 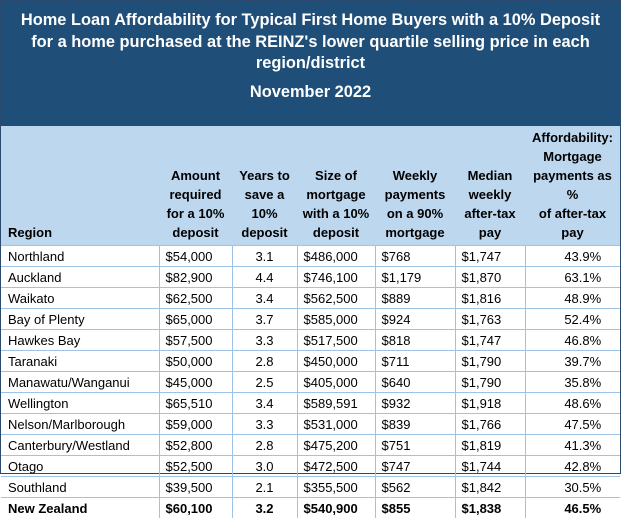 What do you see at coordinates (572, 319) in the screenshot?
I see `cell-afford: 52.4%` at bounding box center [572, 319].